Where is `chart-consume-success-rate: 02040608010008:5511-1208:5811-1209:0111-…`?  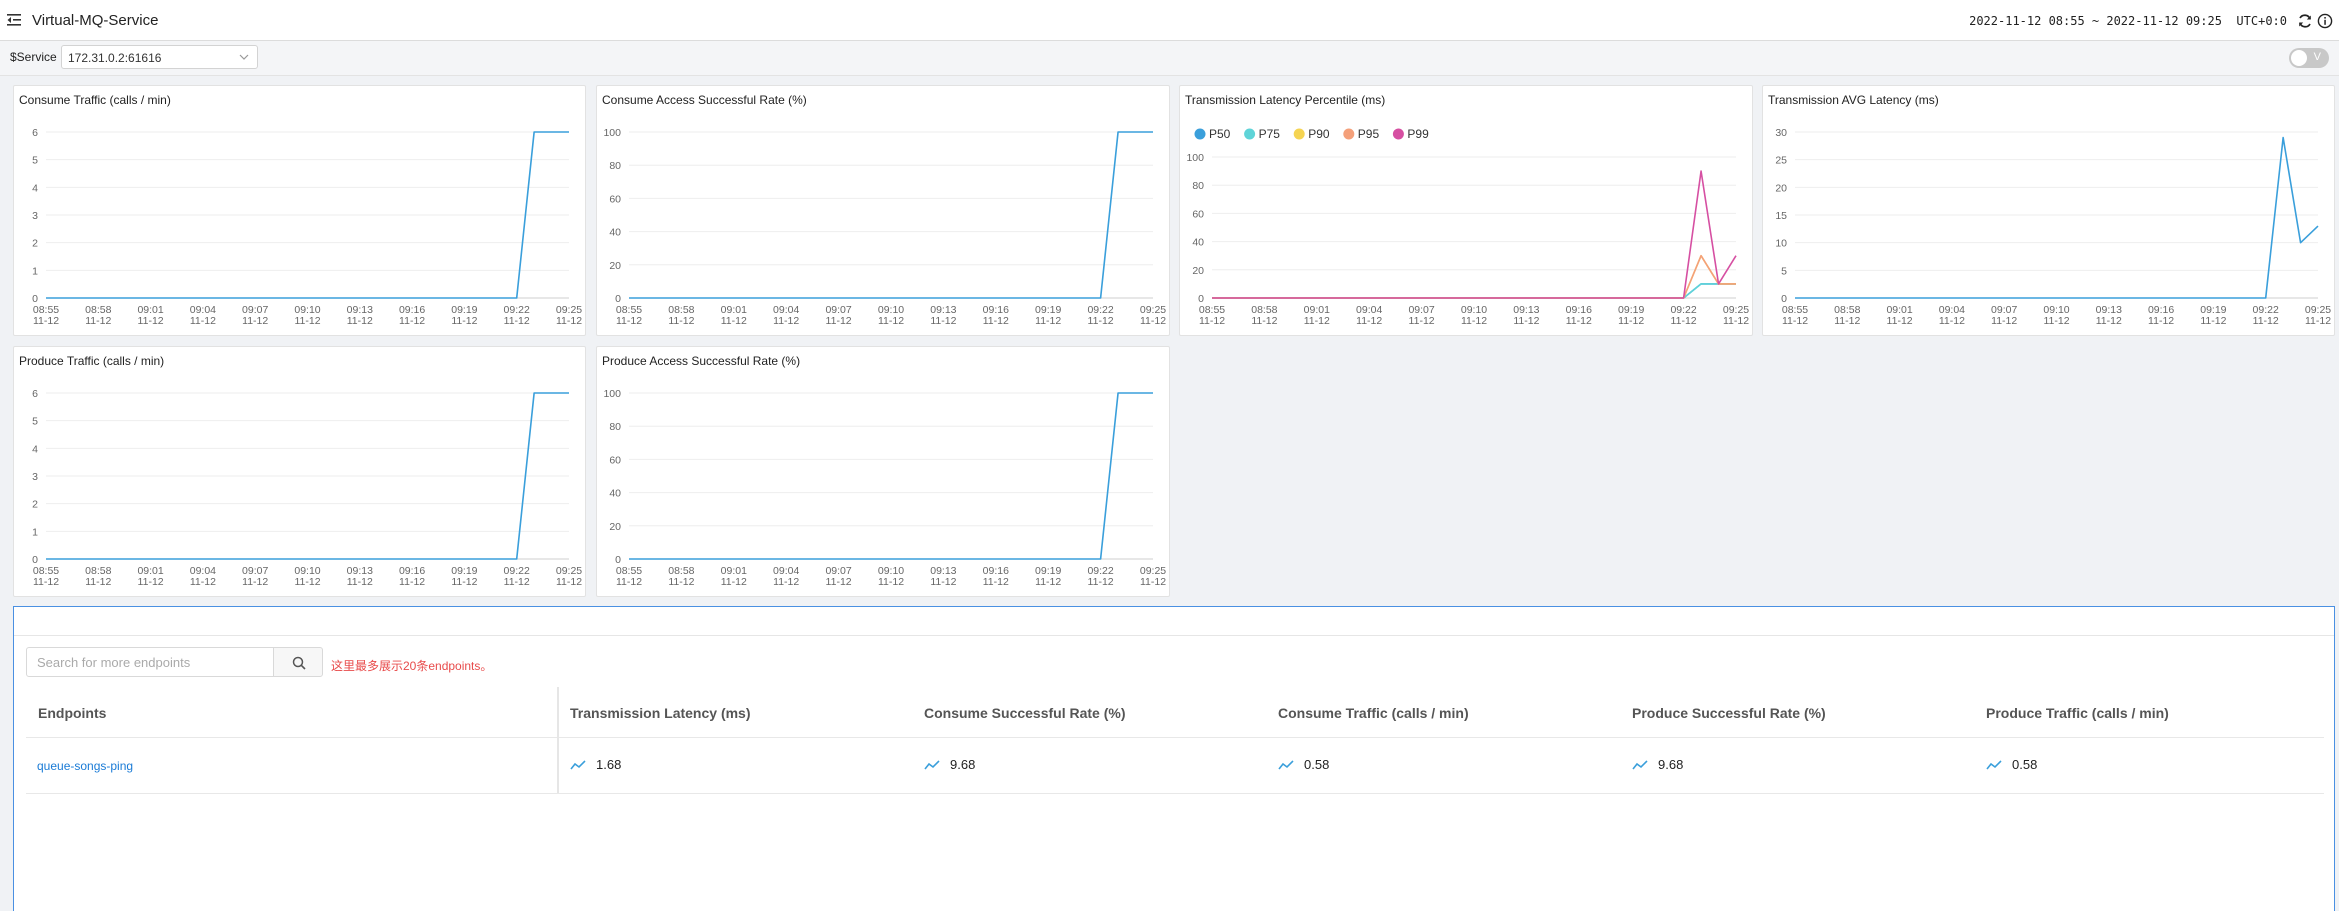
chart-consume-success-rate: 02040608010008:5511-1208:5811-1209:0111-… is located at coordinates (884, 227).